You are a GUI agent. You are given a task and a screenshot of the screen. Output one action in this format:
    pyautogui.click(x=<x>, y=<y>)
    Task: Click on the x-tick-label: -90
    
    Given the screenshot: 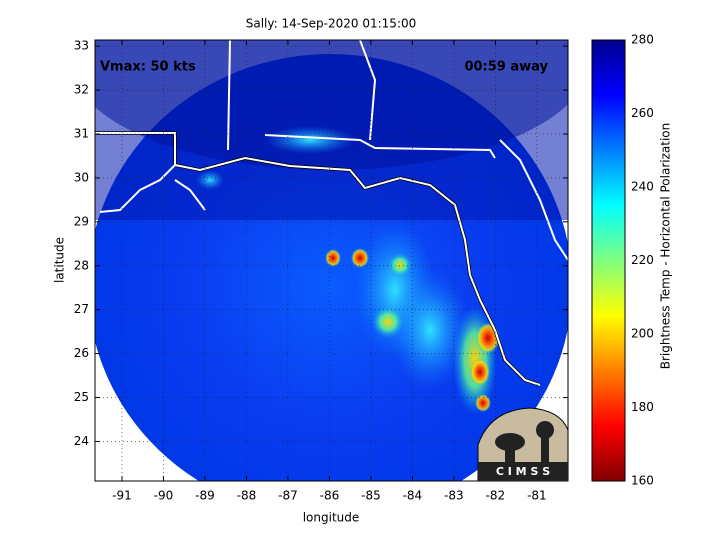 What is the action you would take?
    pyautogui.click(x=164, y=496)
    